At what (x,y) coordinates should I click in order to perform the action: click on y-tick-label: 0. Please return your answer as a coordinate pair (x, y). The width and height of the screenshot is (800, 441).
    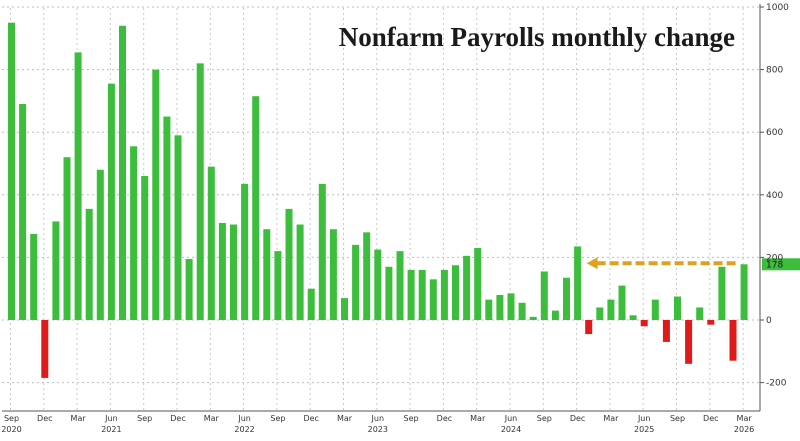
    Looking at the image, I should click on (769, 321).